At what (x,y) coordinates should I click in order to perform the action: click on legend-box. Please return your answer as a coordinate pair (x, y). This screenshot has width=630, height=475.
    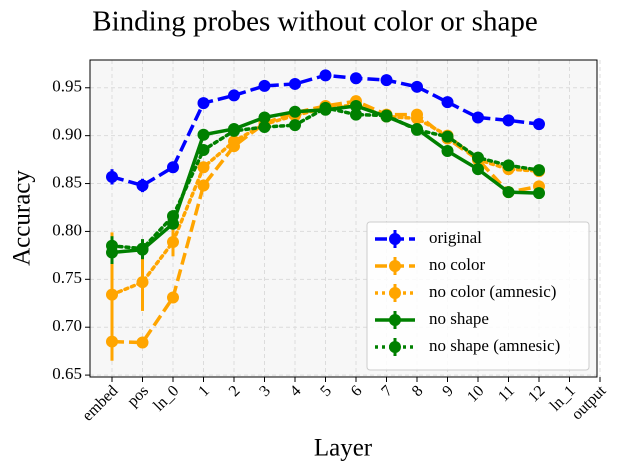
    Looking at the image, I should click on (478, 296).